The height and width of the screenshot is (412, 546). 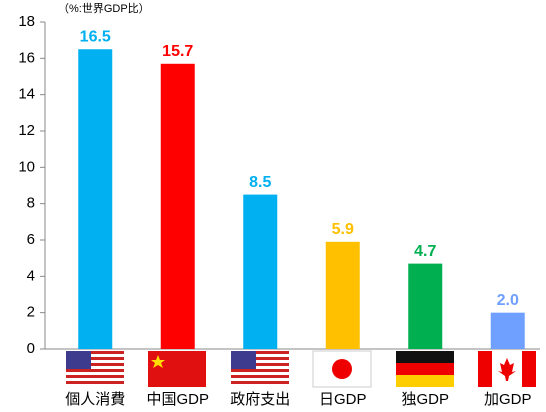 What do you see at coordinates (425, 369) in the screenshot?
I see `flag-de` at bounding box center [425, 369].